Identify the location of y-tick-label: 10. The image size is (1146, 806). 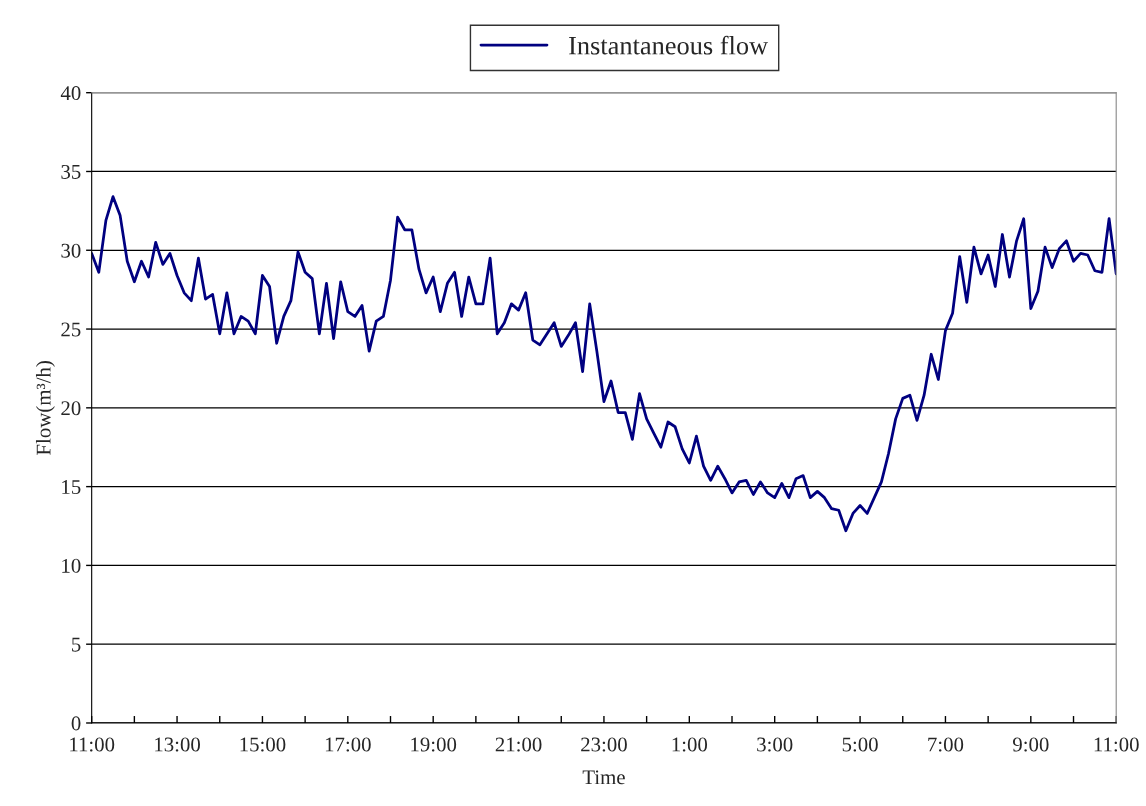
(71, 565).